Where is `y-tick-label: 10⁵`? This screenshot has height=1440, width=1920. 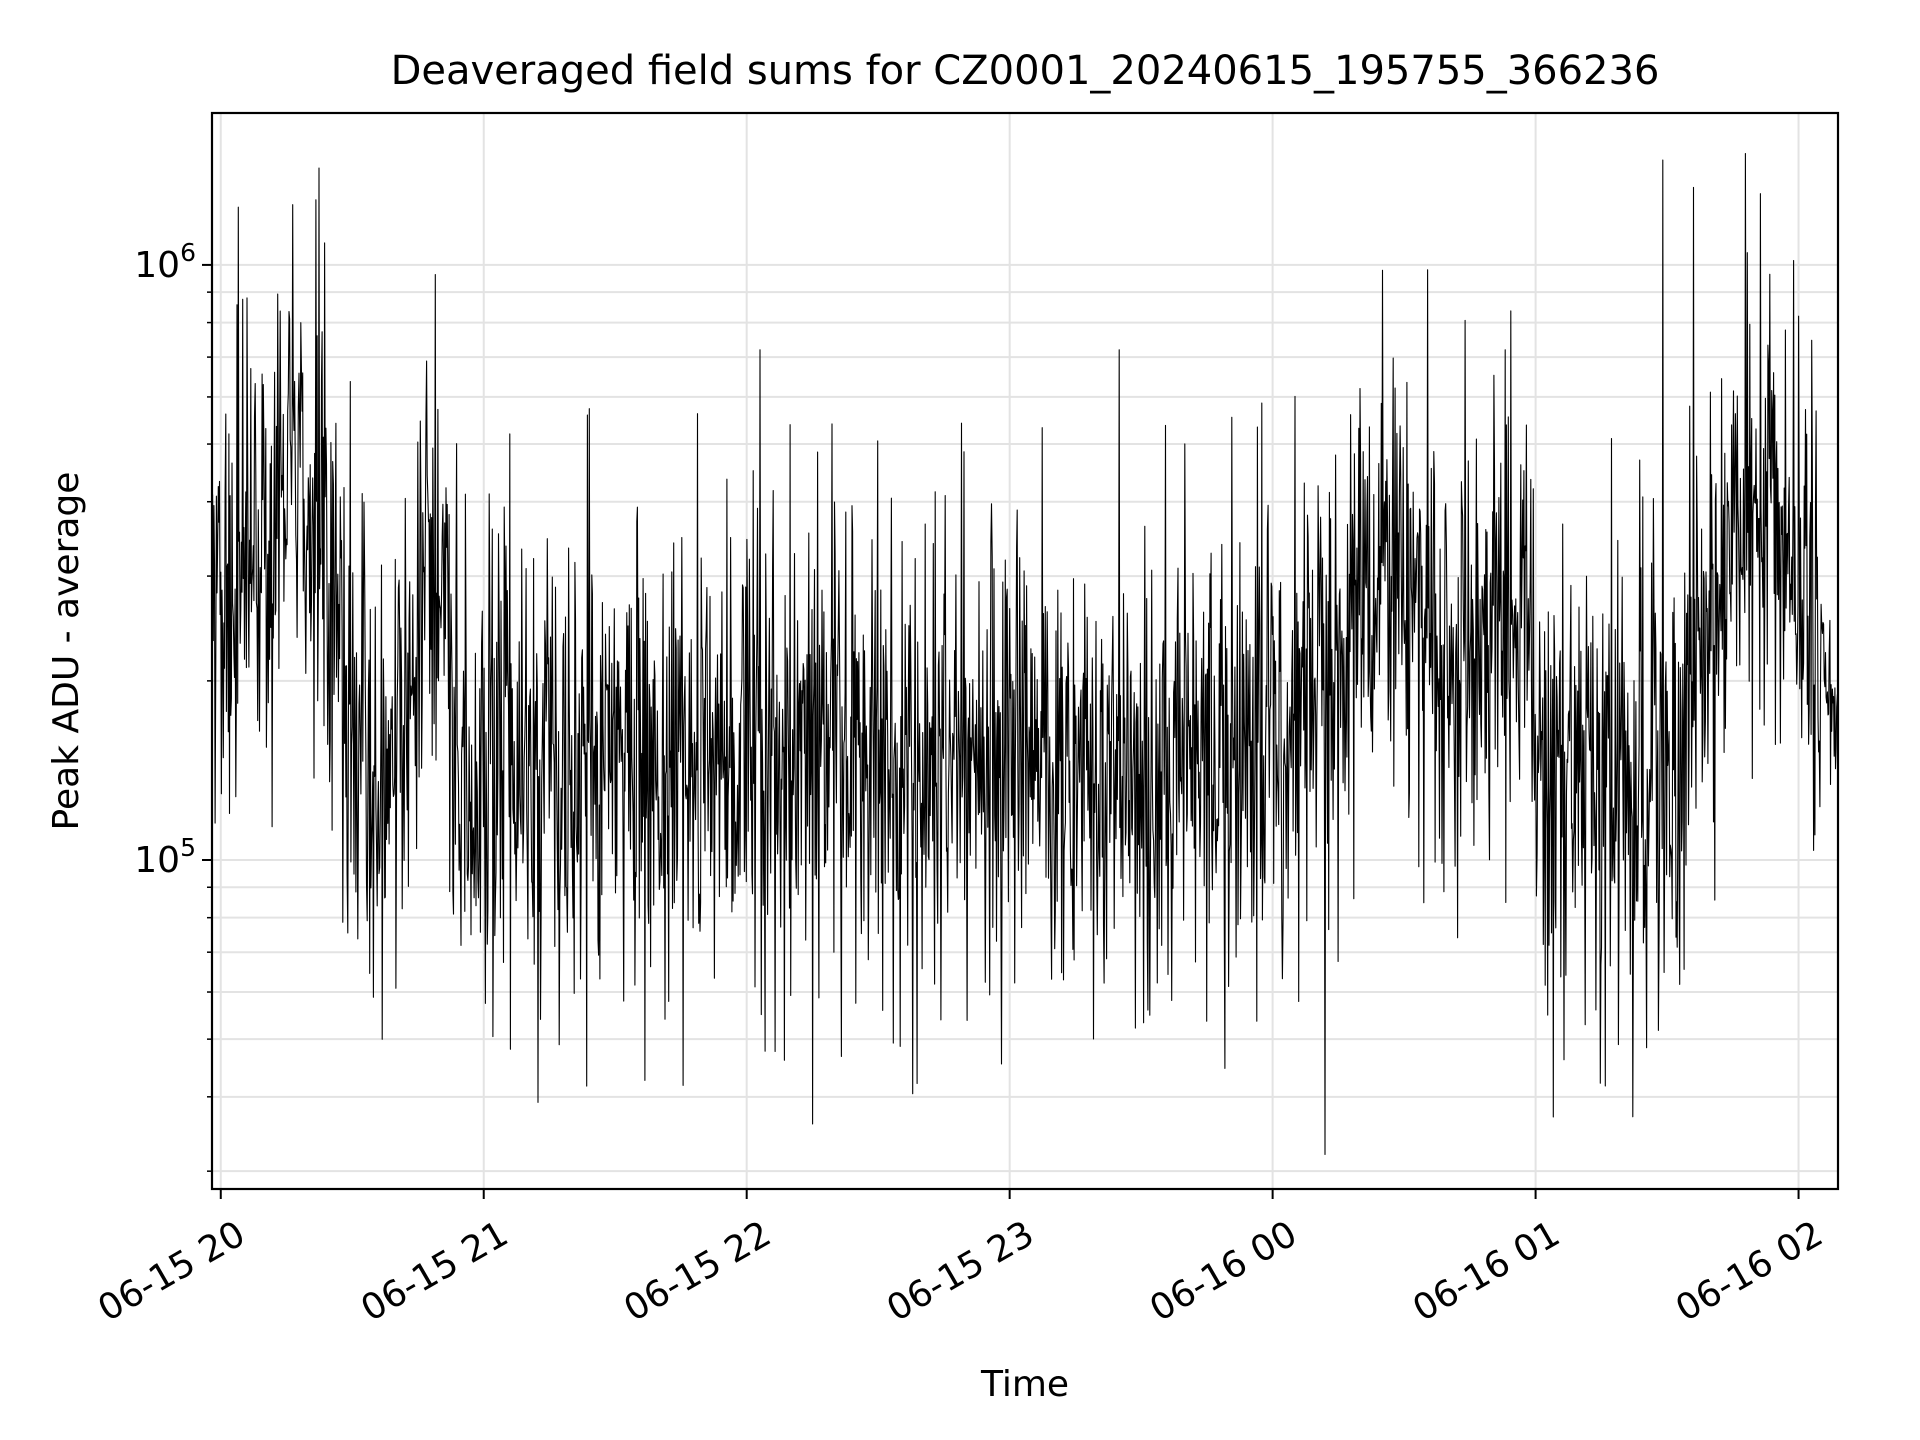
y-tick-label: 10⁵ is located at coordinates (165, 857).